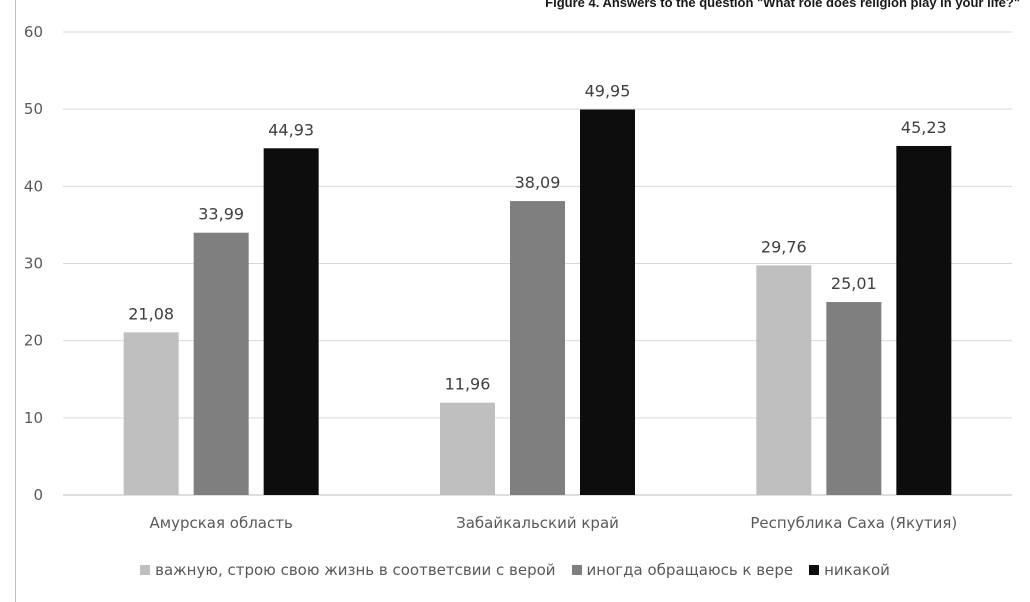 This screenshot has width=1030, height=602. Describe the element at coordinates (854, 283) in the screenshot. I see `data-label: 25,01` at that location.